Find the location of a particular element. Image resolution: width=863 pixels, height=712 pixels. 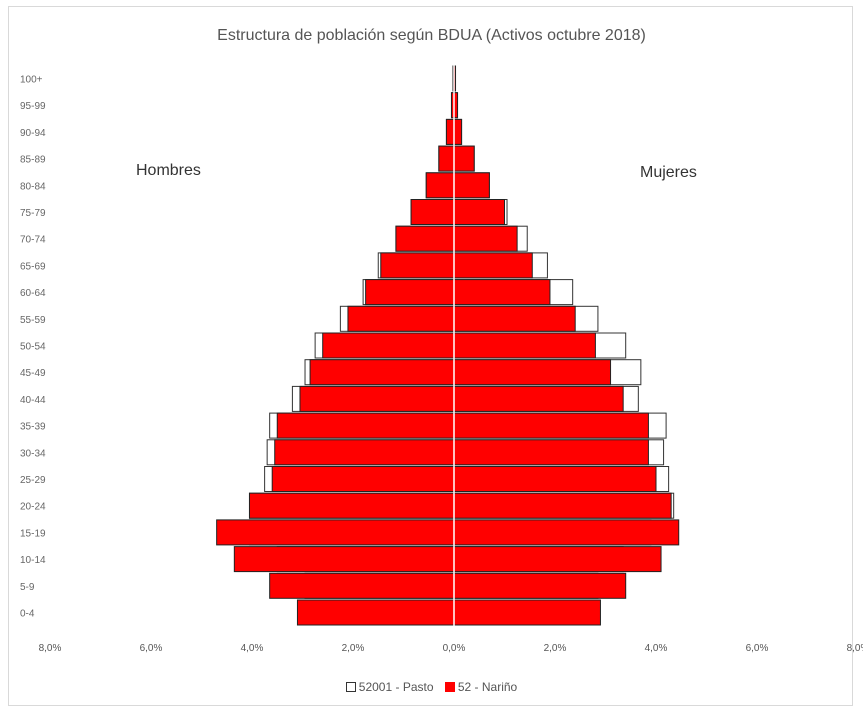

y-tick-label-85-89: 85-89 is located at coordinates (33, 160).